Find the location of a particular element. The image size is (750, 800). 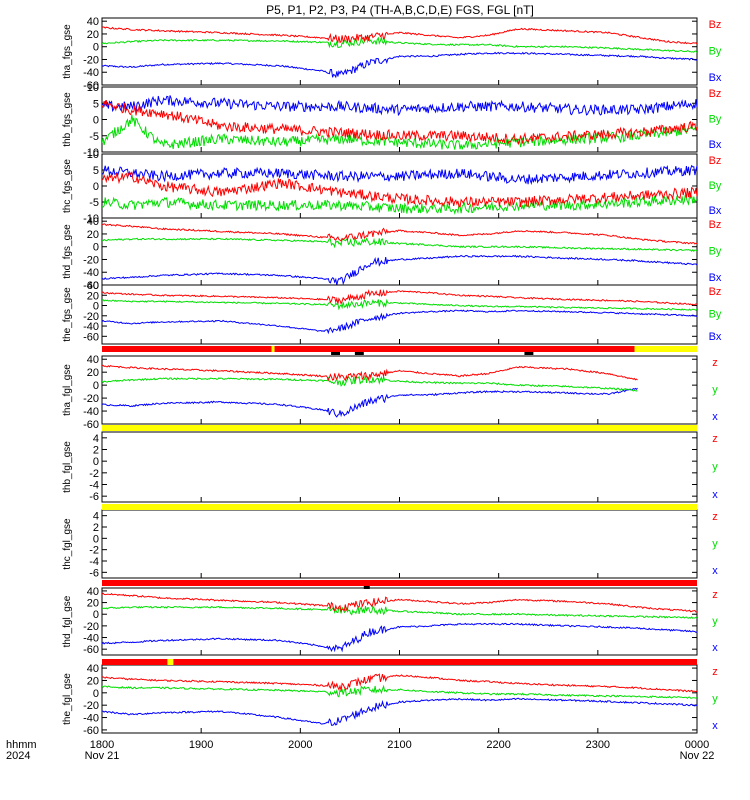

panel-thb-fgs-gse: thb_fgs_gse 10 5 0 -5 -10 Bz By Bx is located at coordinates (392, 120).